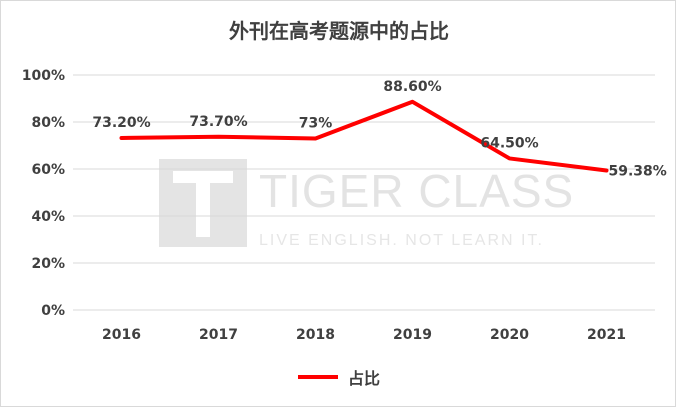 This screenshot has height=408, width=676. What do you see at coordinates (43, 193) in the screenshot?
I see `y-axis-ticks: 0% 20% 40% 60% 80% 100%` at bounding box center [43, 193].